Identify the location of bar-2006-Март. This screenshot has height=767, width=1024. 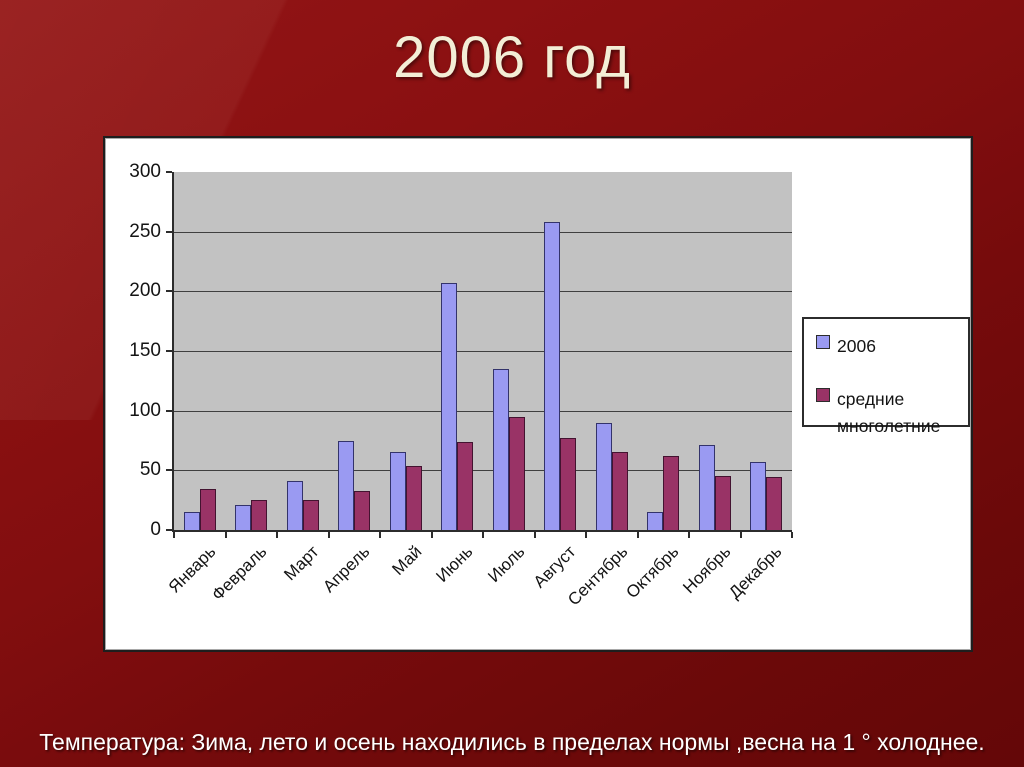
(294, 505).